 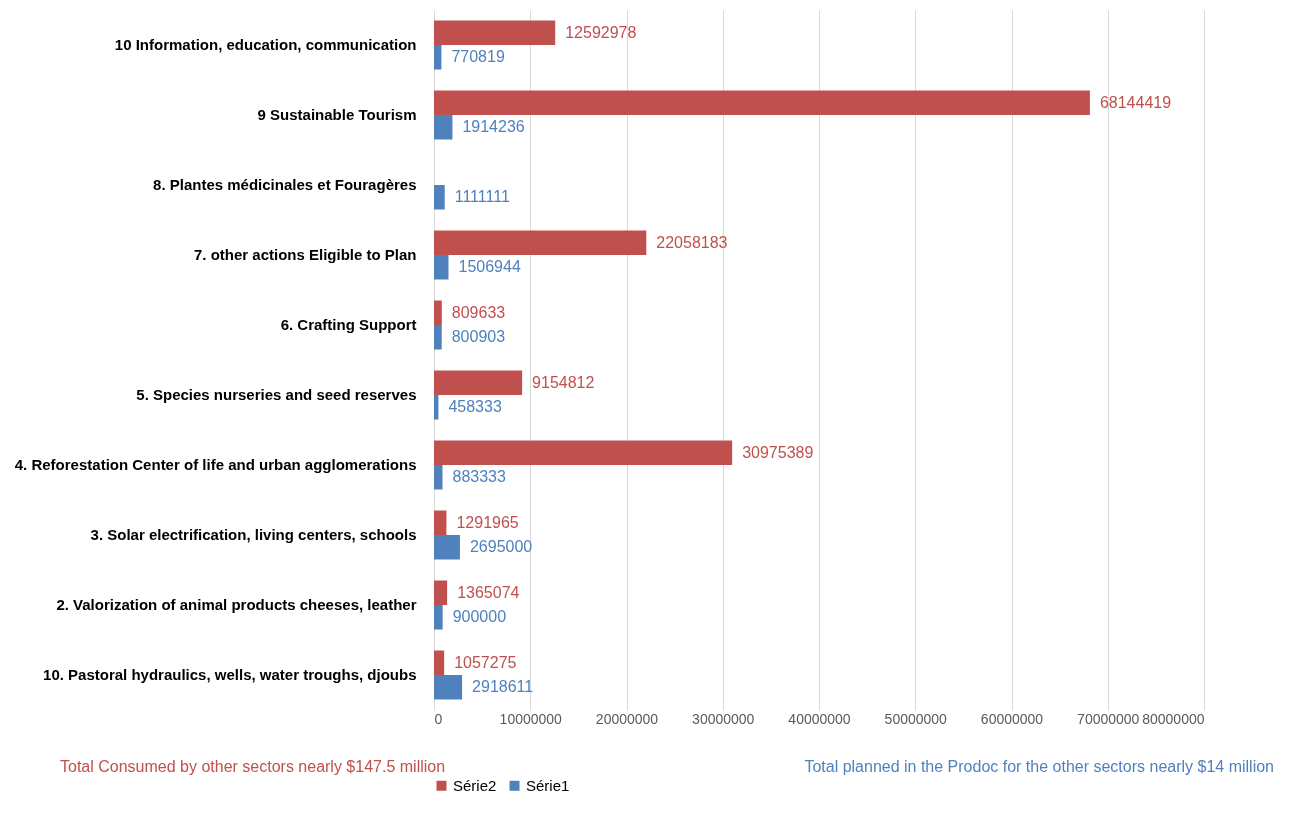 What do you see at coordinates (478, 312) in the screenshot?
I see `data-label: 809633` at bounding box center [478, 312].